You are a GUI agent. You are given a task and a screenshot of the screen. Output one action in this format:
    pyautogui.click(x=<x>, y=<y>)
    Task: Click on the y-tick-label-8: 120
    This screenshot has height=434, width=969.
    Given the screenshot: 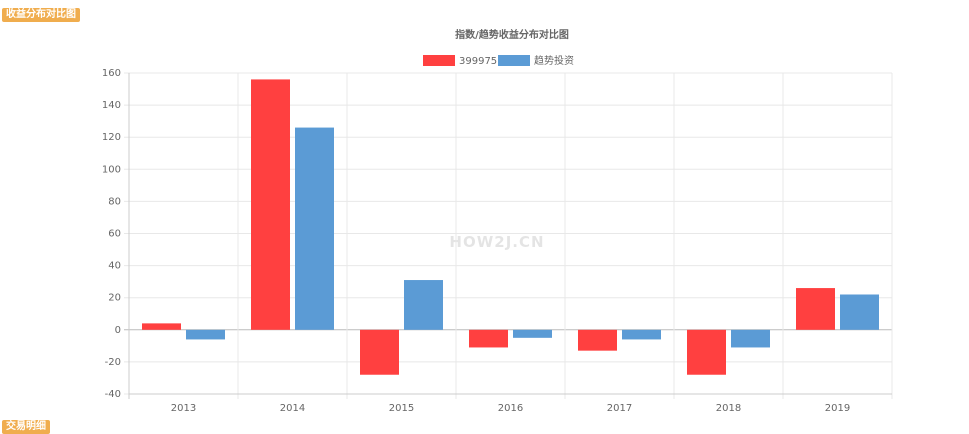 What is the action you would take?
    pyautogui.click(x=111, y=137)
    